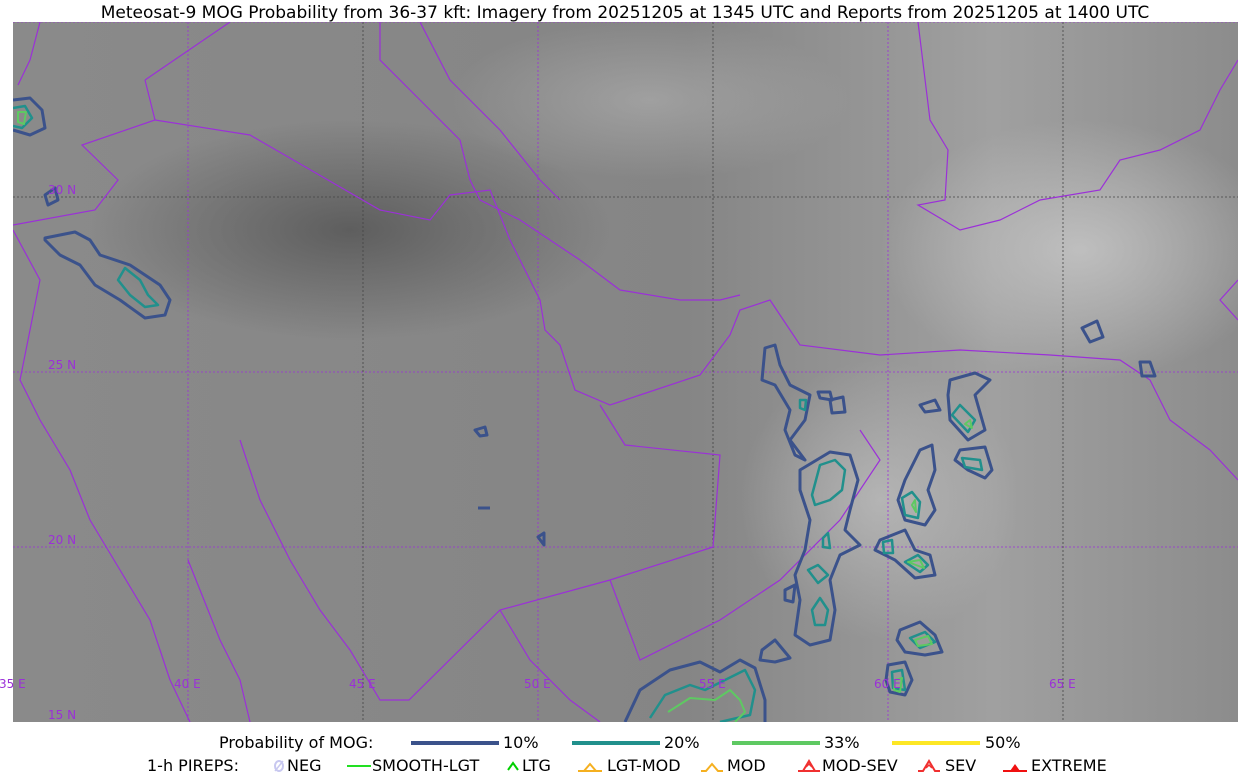  What do you see at coordinates (513, 766) in the screenshot?
I see `ltg-caret-icon` at bounding box center [513, 766].